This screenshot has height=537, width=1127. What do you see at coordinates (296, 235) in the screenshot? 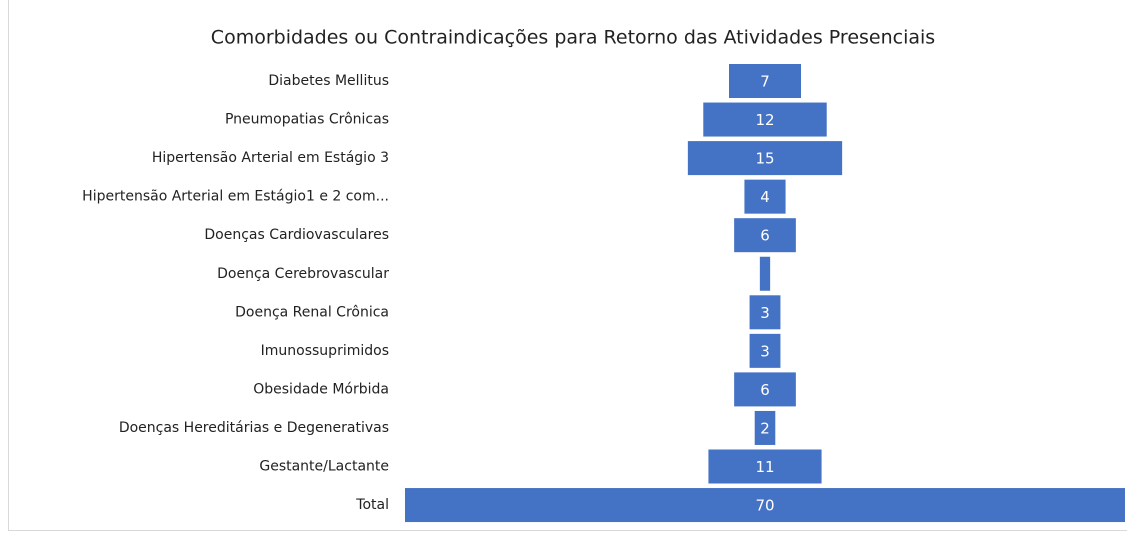
I see `category-label: Doenças Cardiovasculares` at bounding box center [296, 235].